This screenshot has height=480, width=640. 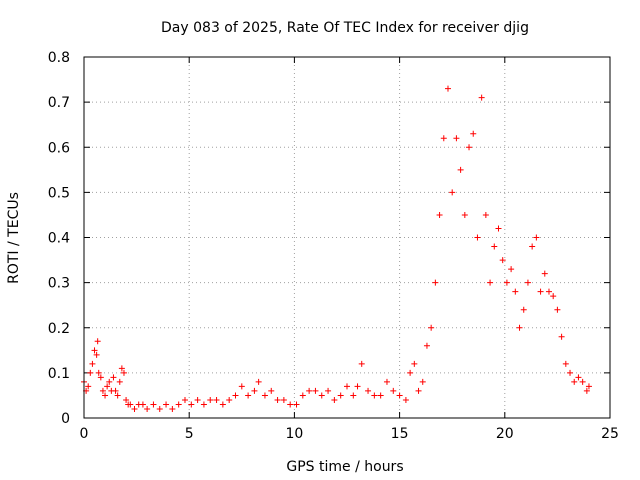 What do you see at coordinates (59, 284) in the screenshot?
I see `y-tick-label: 0.3` at bounding box center [59, 284].